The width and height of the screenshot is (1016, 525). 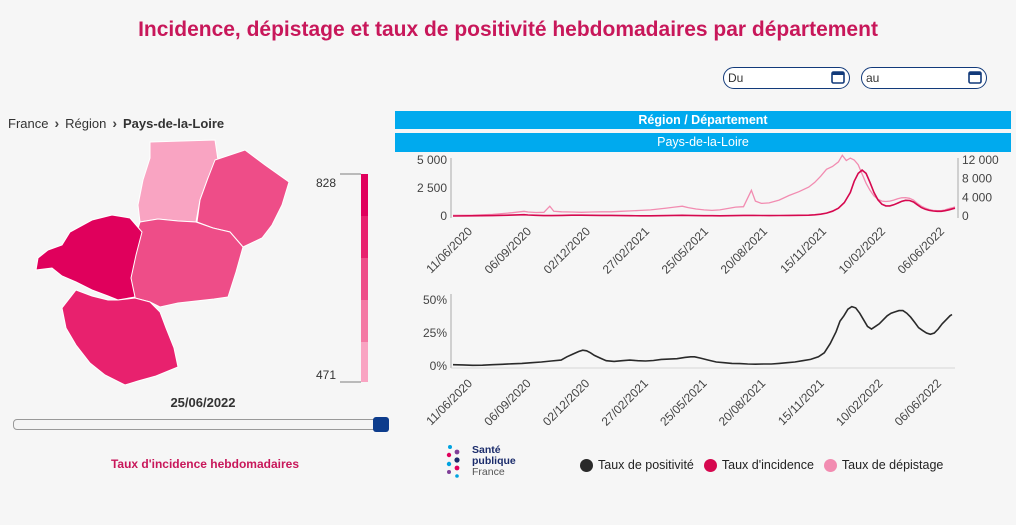 I want to click on logo-dots-icon, so click(x=453, y=461).